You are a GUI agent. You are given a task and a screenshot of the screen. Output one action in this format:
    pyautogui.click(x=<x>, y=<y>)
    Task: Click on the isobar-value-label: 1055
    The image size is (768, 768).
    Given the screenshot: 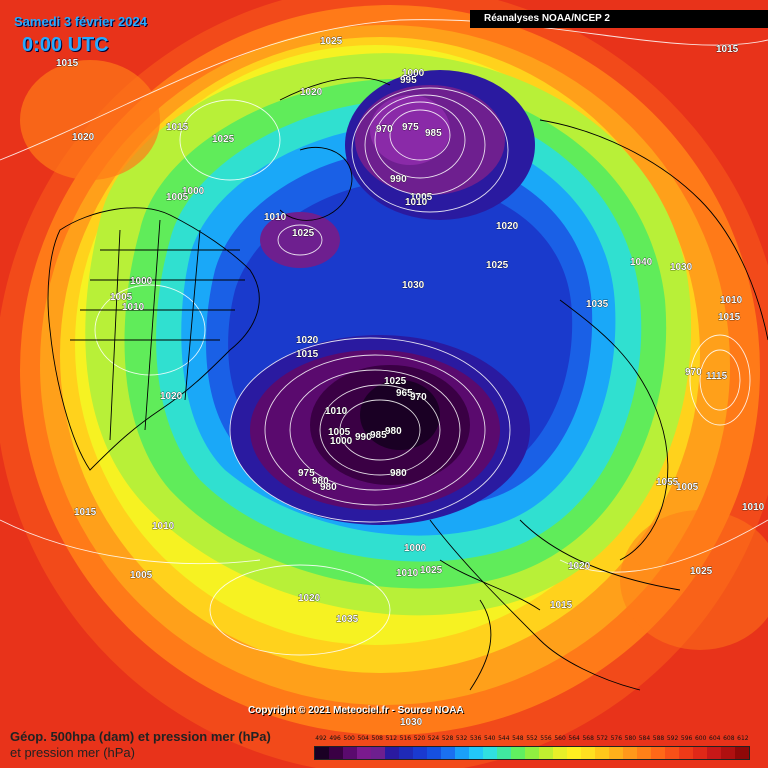 What is the action you would take?
    pyautogui.click(x=667, y=482)
    